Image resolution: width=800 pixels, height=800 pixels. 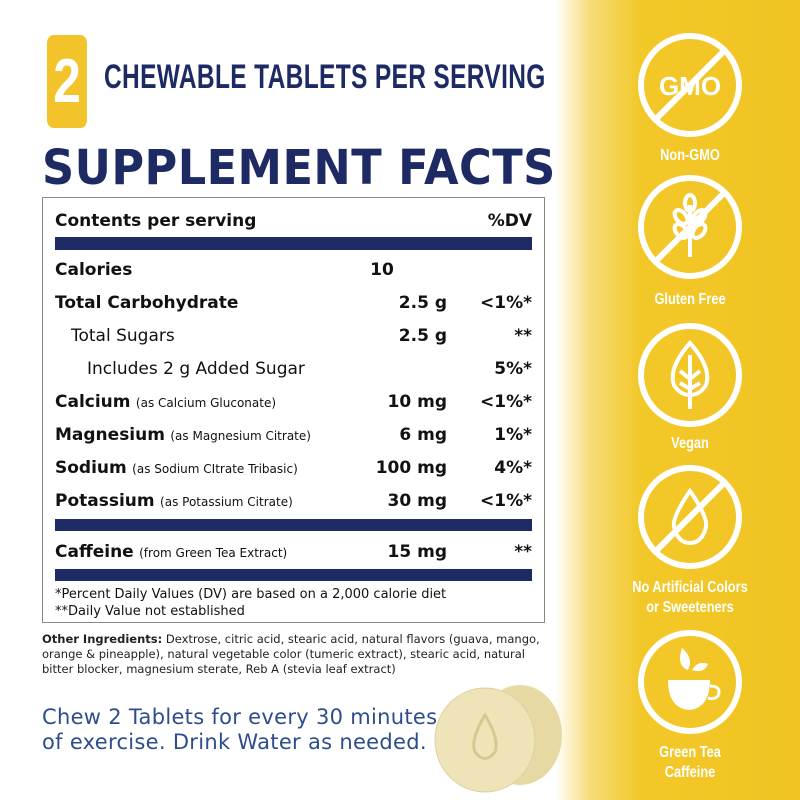 What do you see at coordinates (93, 402) in the screenshot?
I see `row-name: Calcium` at bounding box center [93, 402].